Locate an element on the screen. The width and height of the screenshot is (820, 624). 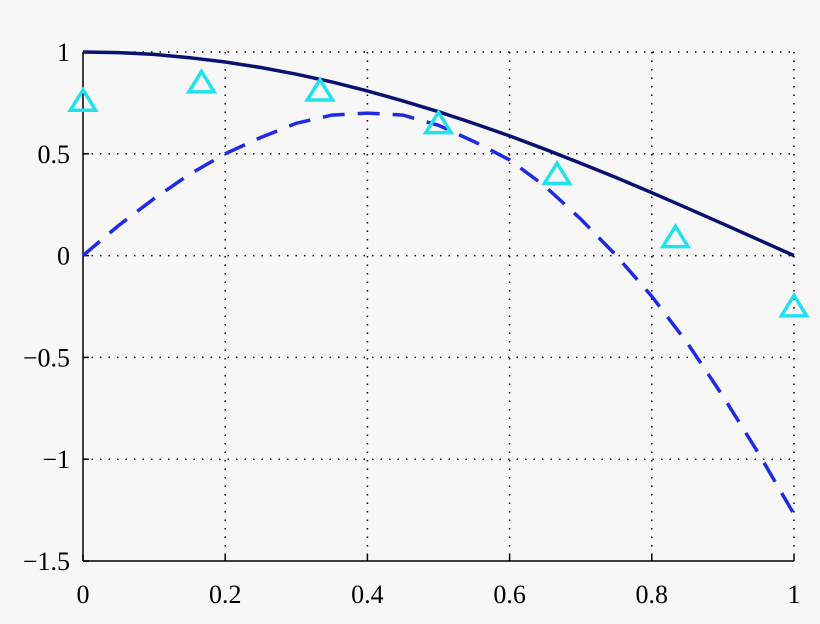
x-tick-label: 0 is located at coordinates (83, 594).